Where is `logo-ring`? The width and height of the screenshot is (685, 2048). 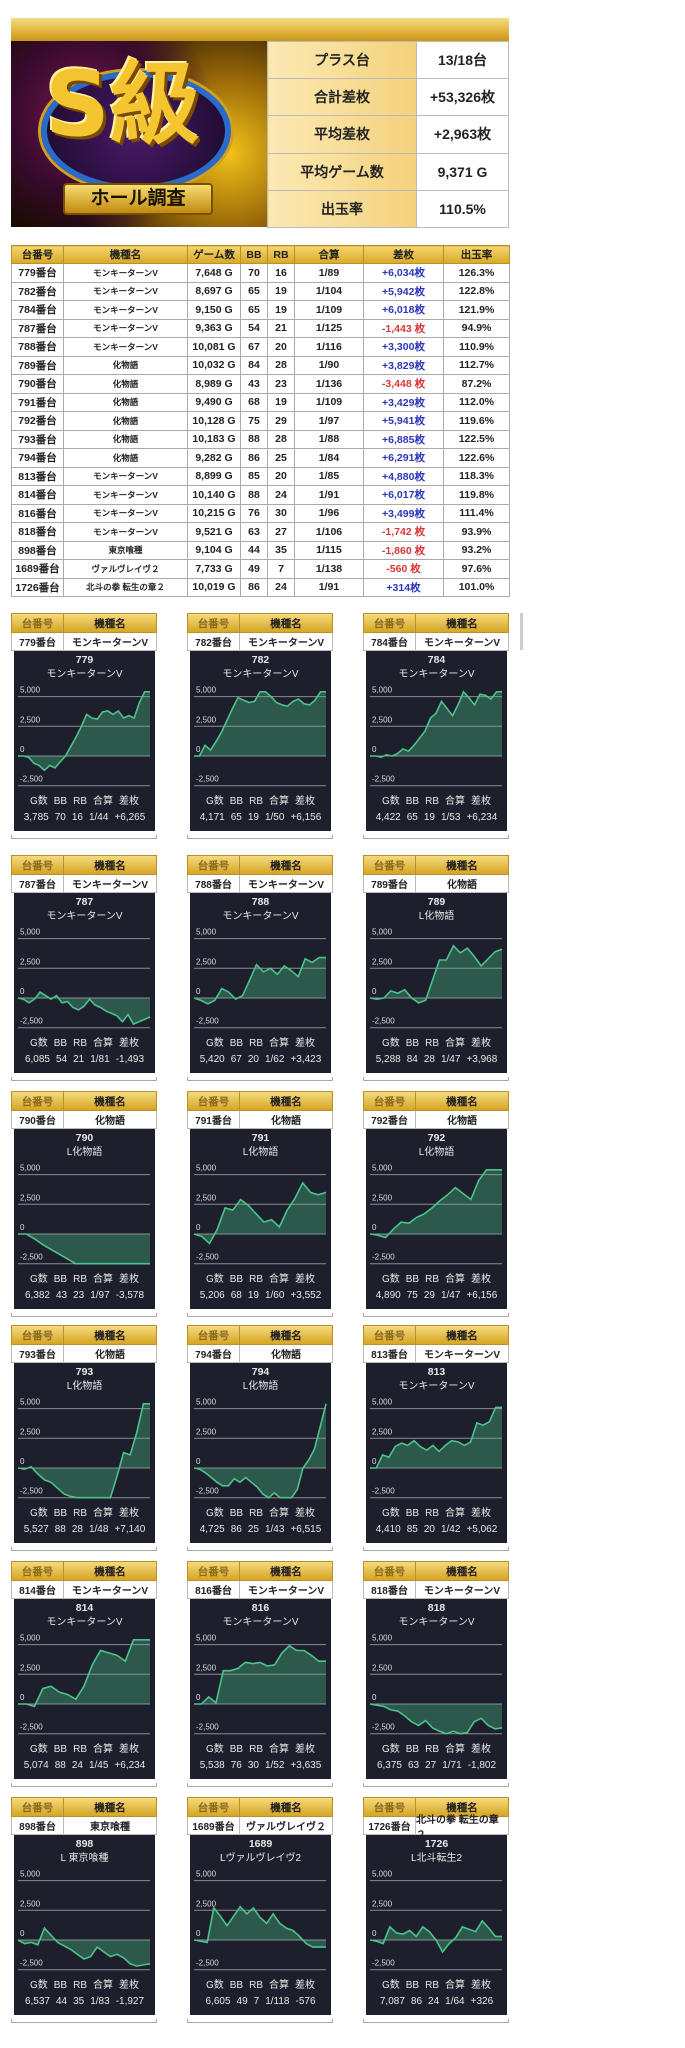
logo-ring is located at coordinates (136, 131).